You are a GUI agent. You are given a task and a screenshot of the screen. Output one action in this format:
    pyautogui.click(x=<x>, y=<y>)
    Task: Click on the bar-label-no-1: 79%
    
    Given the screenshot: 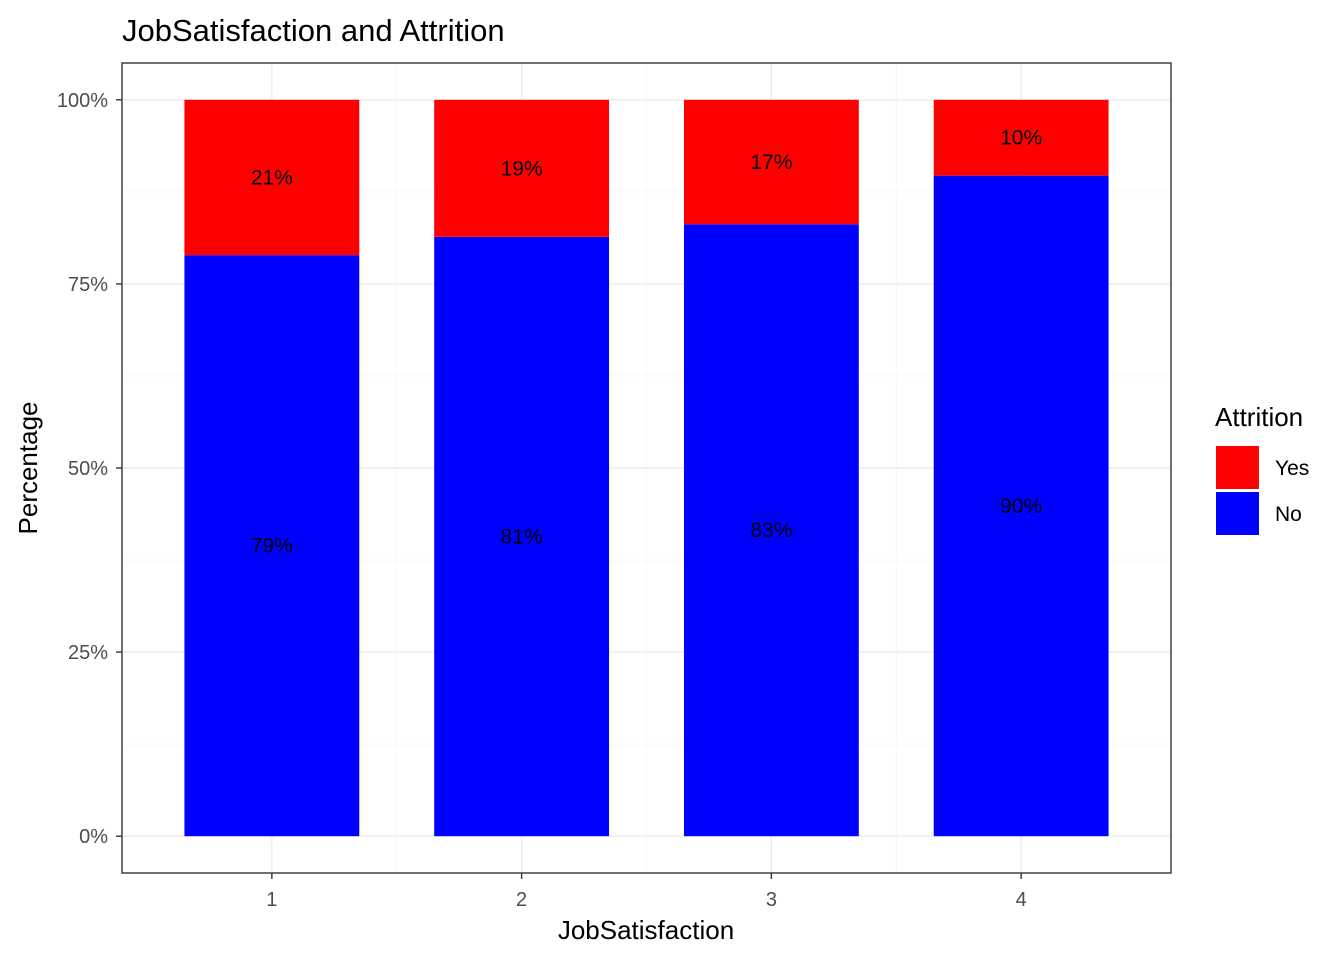 What is the action you would take?
    pyautogui.click(x=272, y=546)
    